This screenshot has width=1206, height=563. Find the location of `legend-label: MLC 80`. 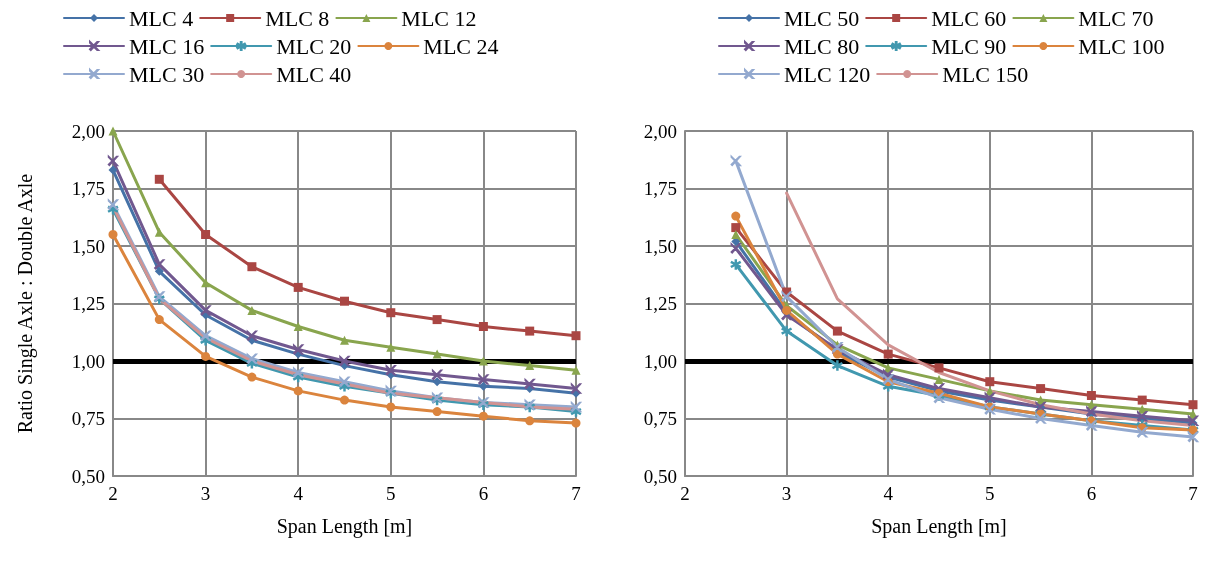

legend-label: MLC 80 is located at coordinates (822, 46).